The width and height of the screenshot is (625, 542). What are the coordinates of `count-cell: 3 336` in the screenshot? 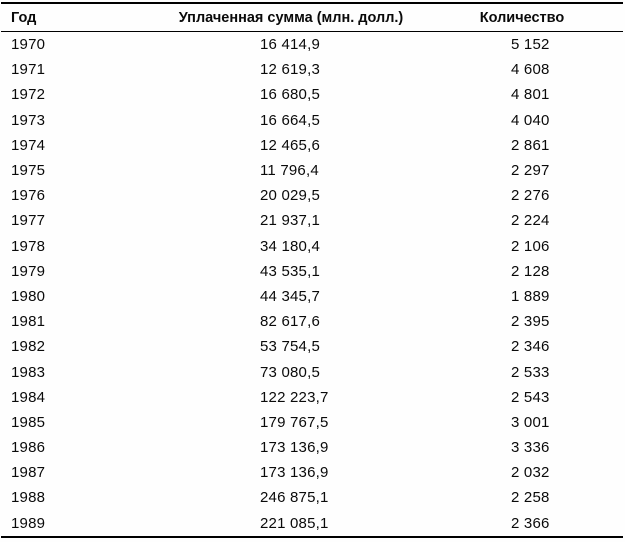 It's located at (530, 448).